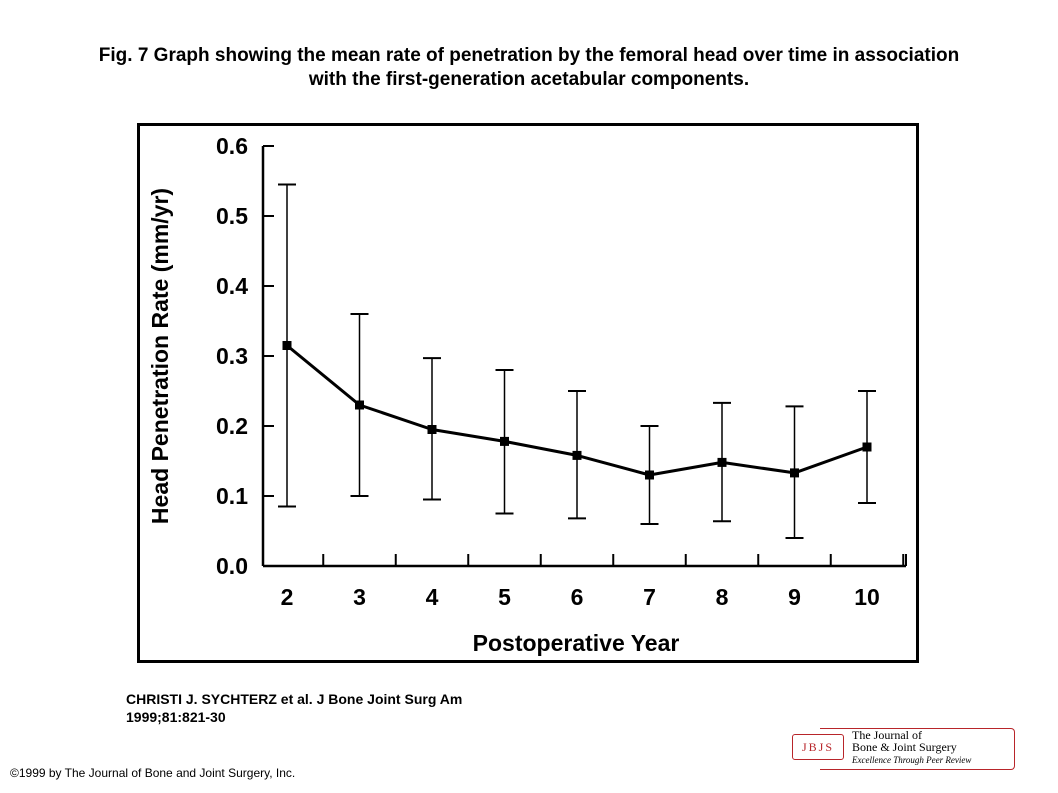  I want to click on y-tick-label: 0.5, so click(232, 216).